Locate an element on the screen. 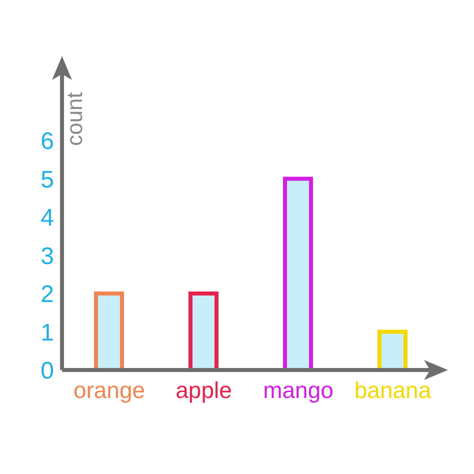  x-tick-label: orange is located at coordinates (109, 390).